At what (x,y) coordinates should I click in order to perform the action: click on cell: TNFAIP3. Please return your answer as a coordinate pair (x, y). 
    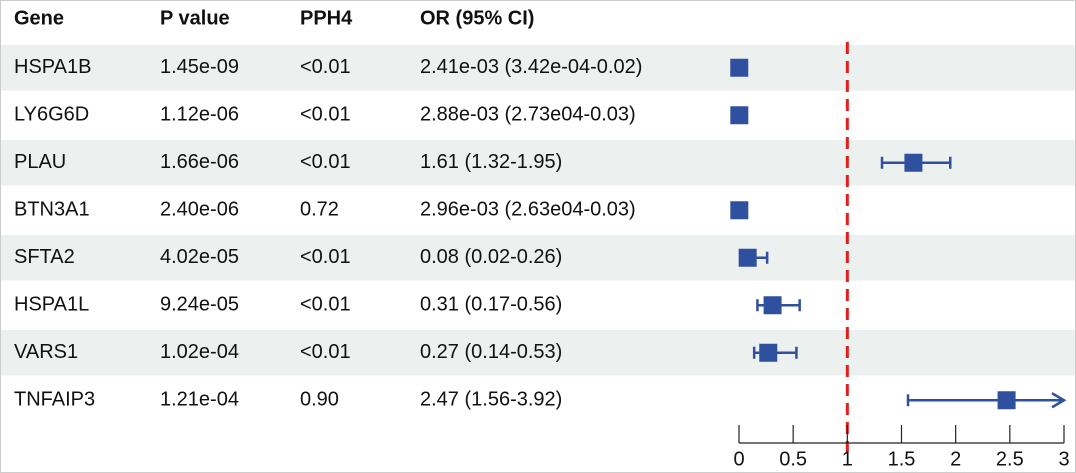
    Looking at the image, I should click on (54, 400).